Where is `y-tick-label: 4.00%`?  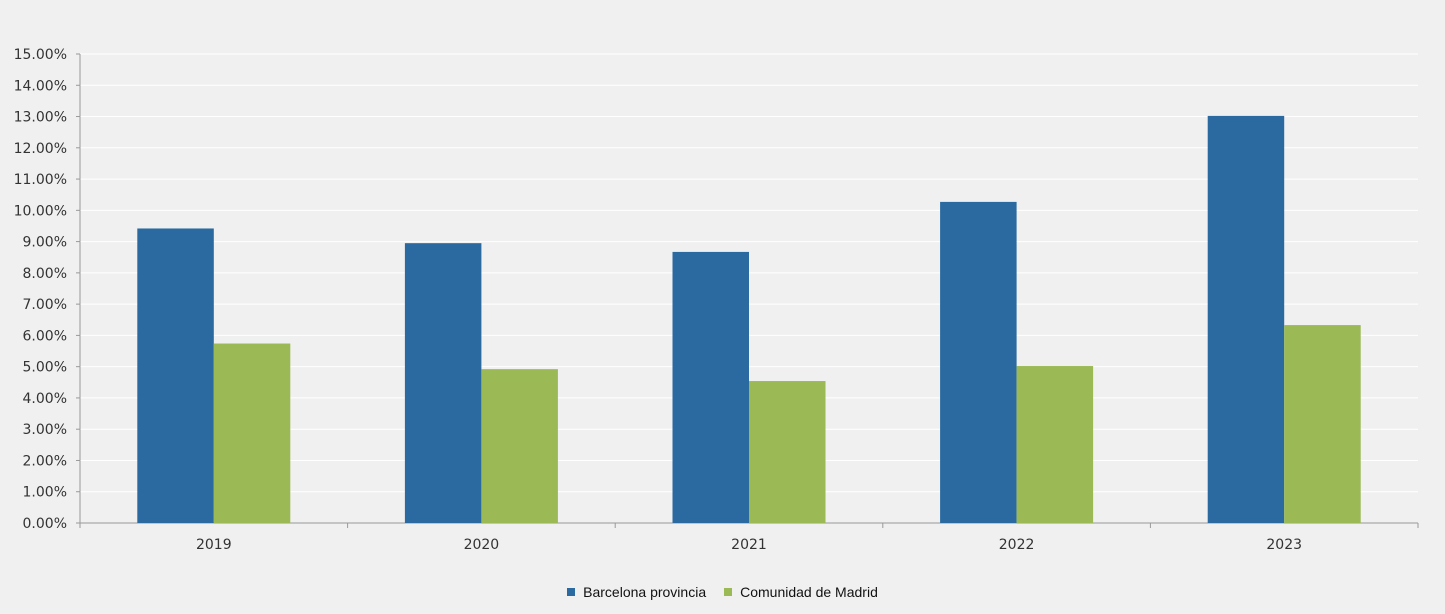
y-tick-label: 4.00% is located at coordinates (45, 399).